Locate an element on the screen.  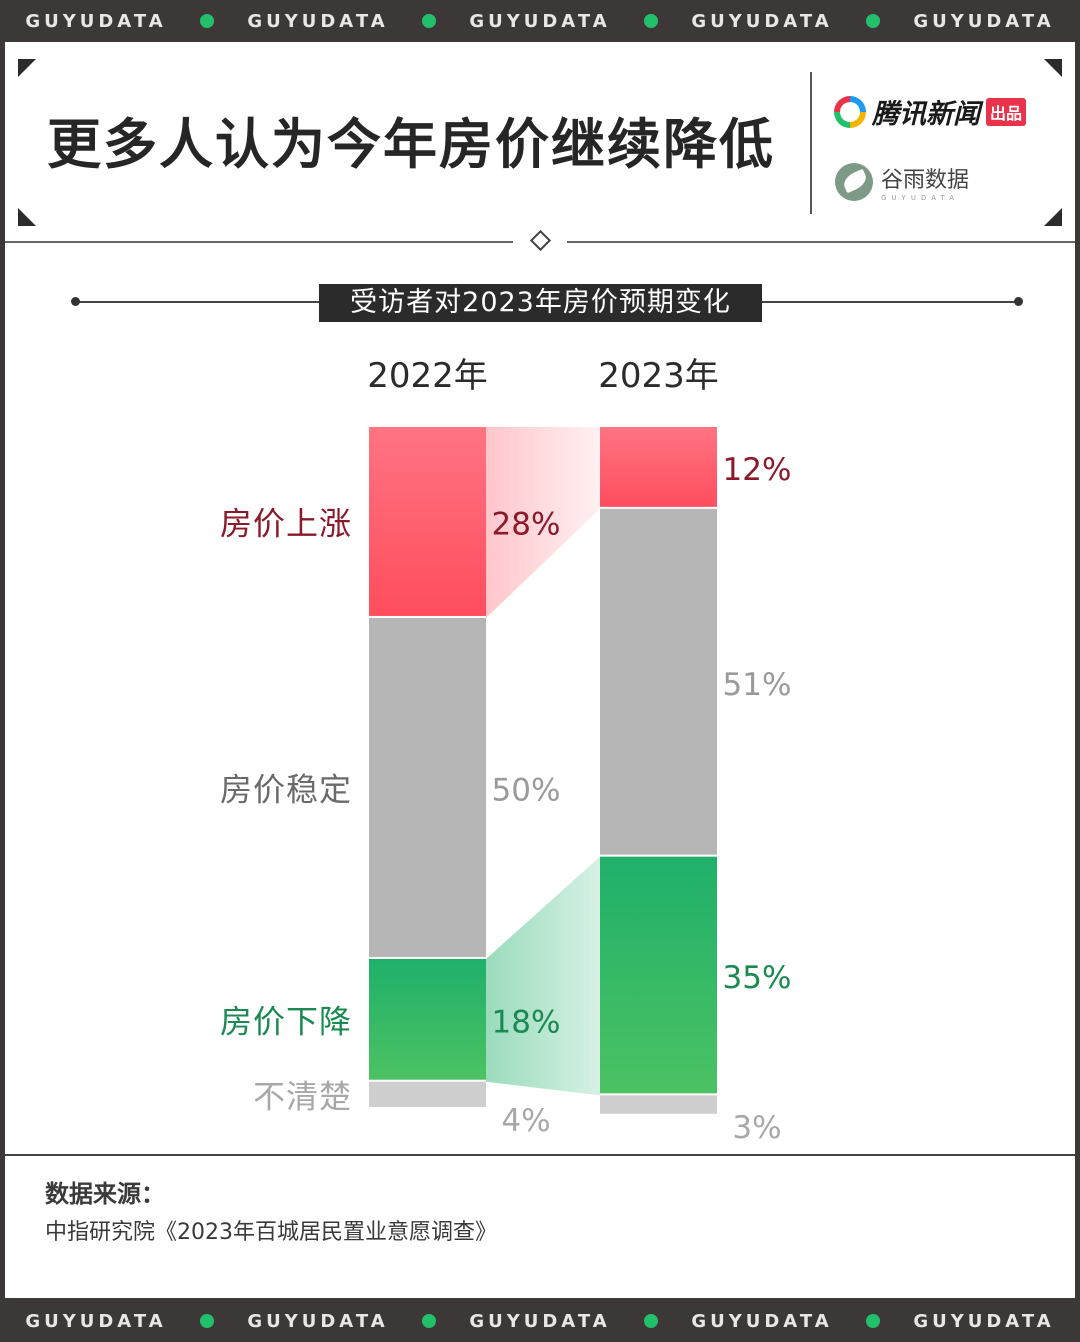
source-text: 中指研究院《2023年百城居民置业意愿调查》 is located at coordinates (271, 1232).